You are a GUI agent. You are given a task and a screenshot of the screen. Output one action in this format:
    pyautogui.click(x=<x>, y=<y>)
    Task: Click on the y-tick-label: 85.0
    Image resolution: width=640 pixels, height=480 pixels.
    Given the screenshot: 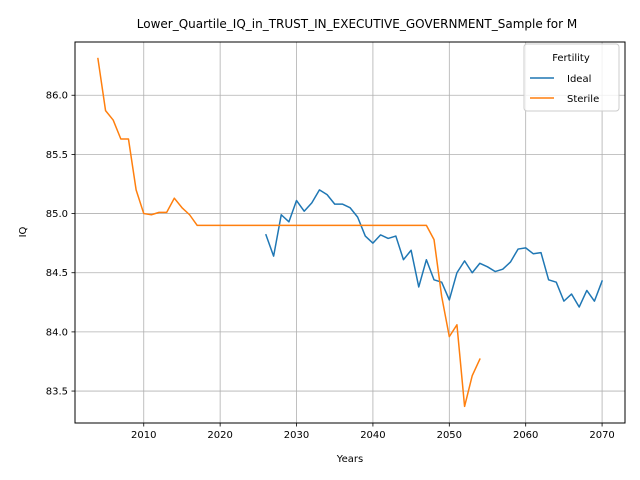 What is the action you would take?
    pyautogui.click(x=57, y=214)
    